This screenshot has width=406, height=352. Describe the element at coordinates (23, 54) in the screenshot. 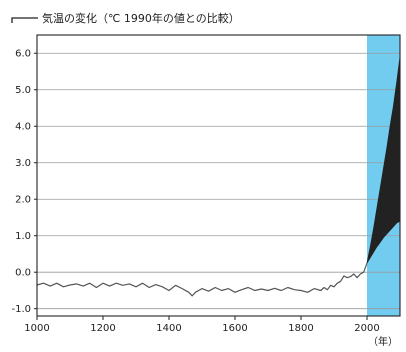

I see `y-tick-label: 6.0` at that location.